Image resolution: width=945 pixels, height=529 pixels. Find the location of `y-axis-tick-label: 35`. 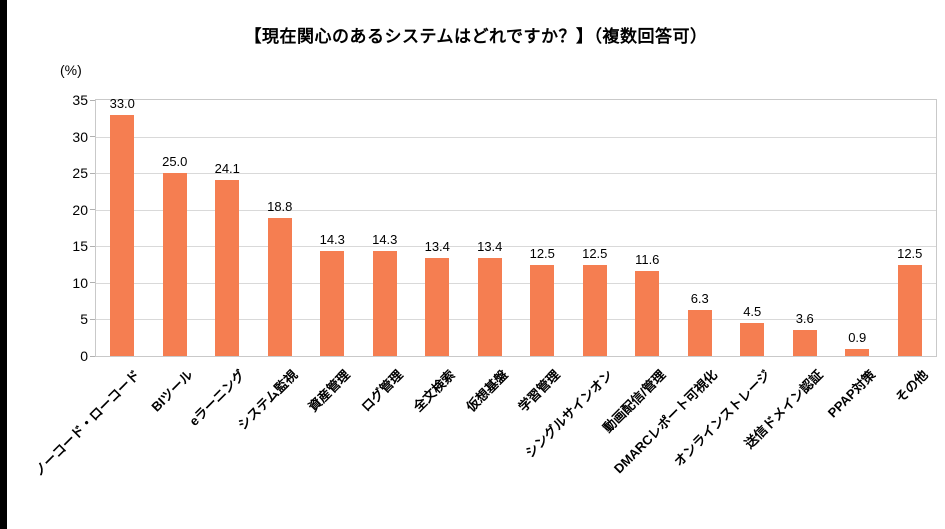

y-axis-tick-label: 35 is located at coordinates (80, 100).